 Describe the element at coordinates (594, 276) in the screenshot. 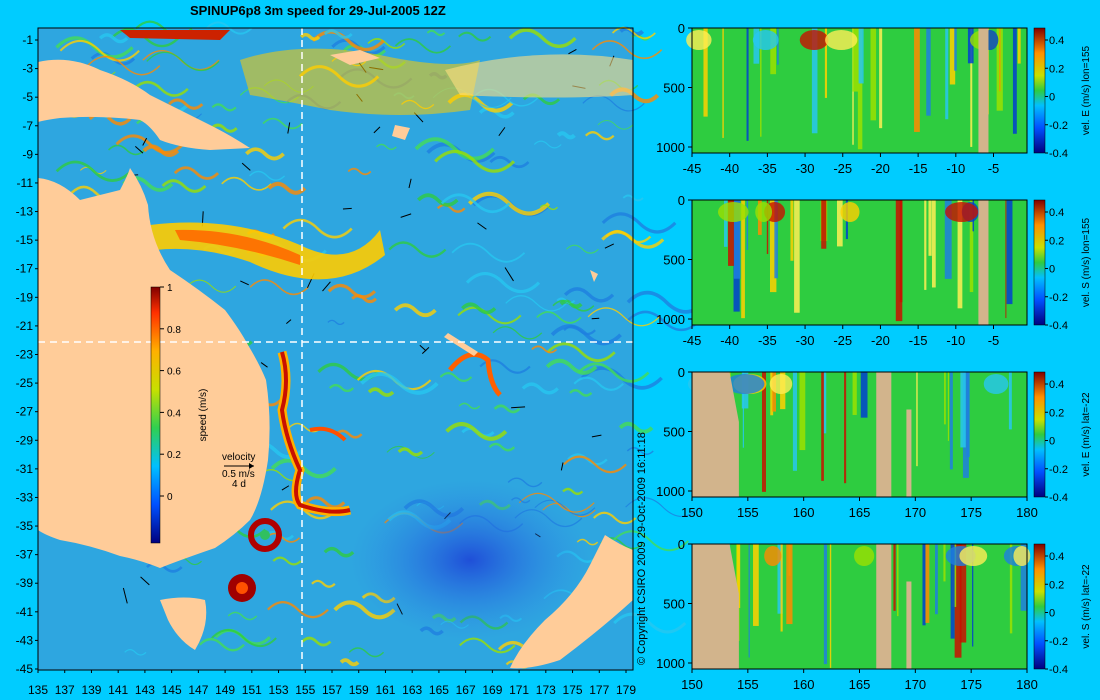

I see `fiji` at that location.